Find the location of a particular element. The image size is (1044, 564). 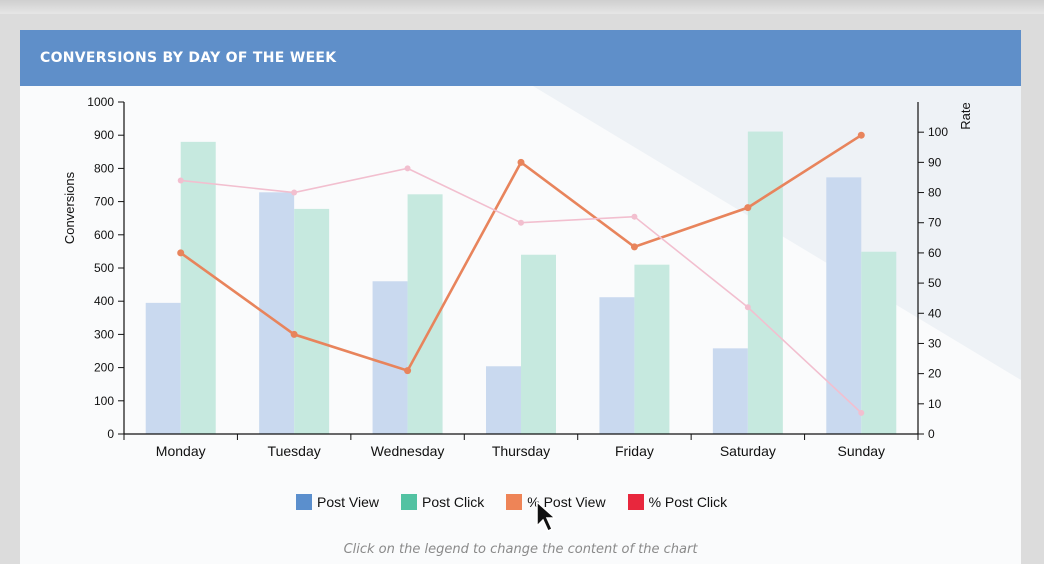

y-tick-label-right: 70 is located at coordinates (935, 223).